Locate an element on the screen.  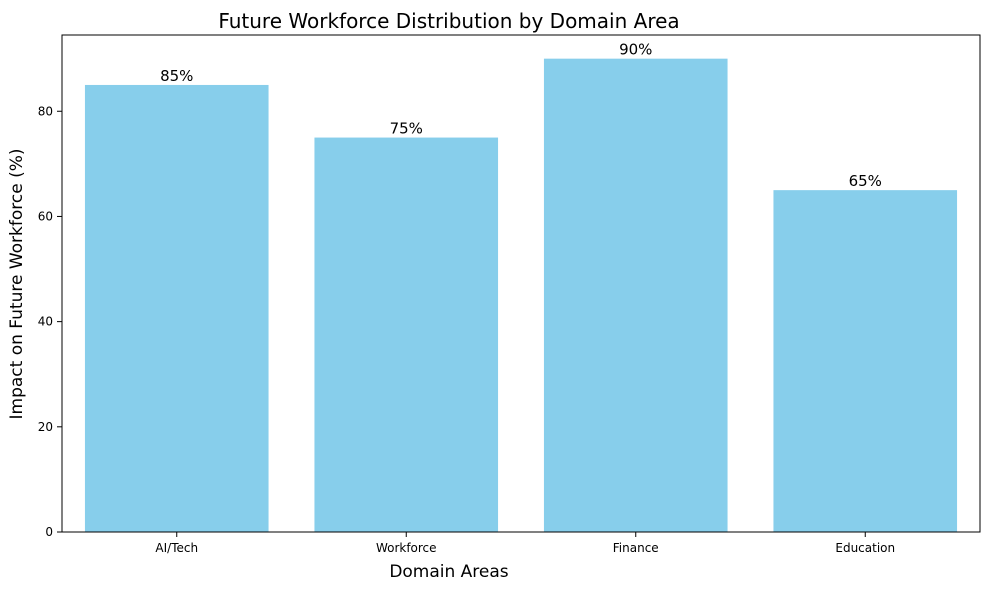
y-tick-label: 80 is located at coordinates (45, 111).